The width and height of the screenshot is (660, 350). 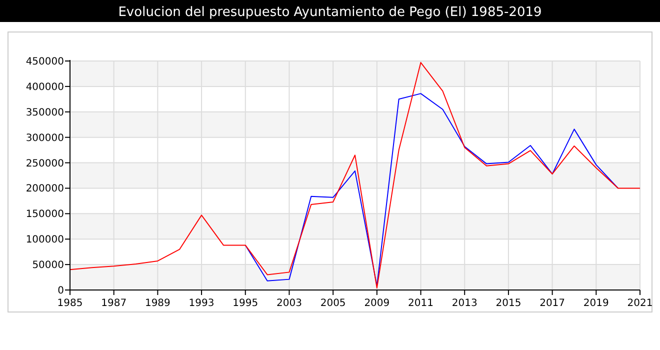 What do you see at coordinates (45, 138) in the screenshot?
I see `y-tick-label: 300000` at bounding box center [45, 138].